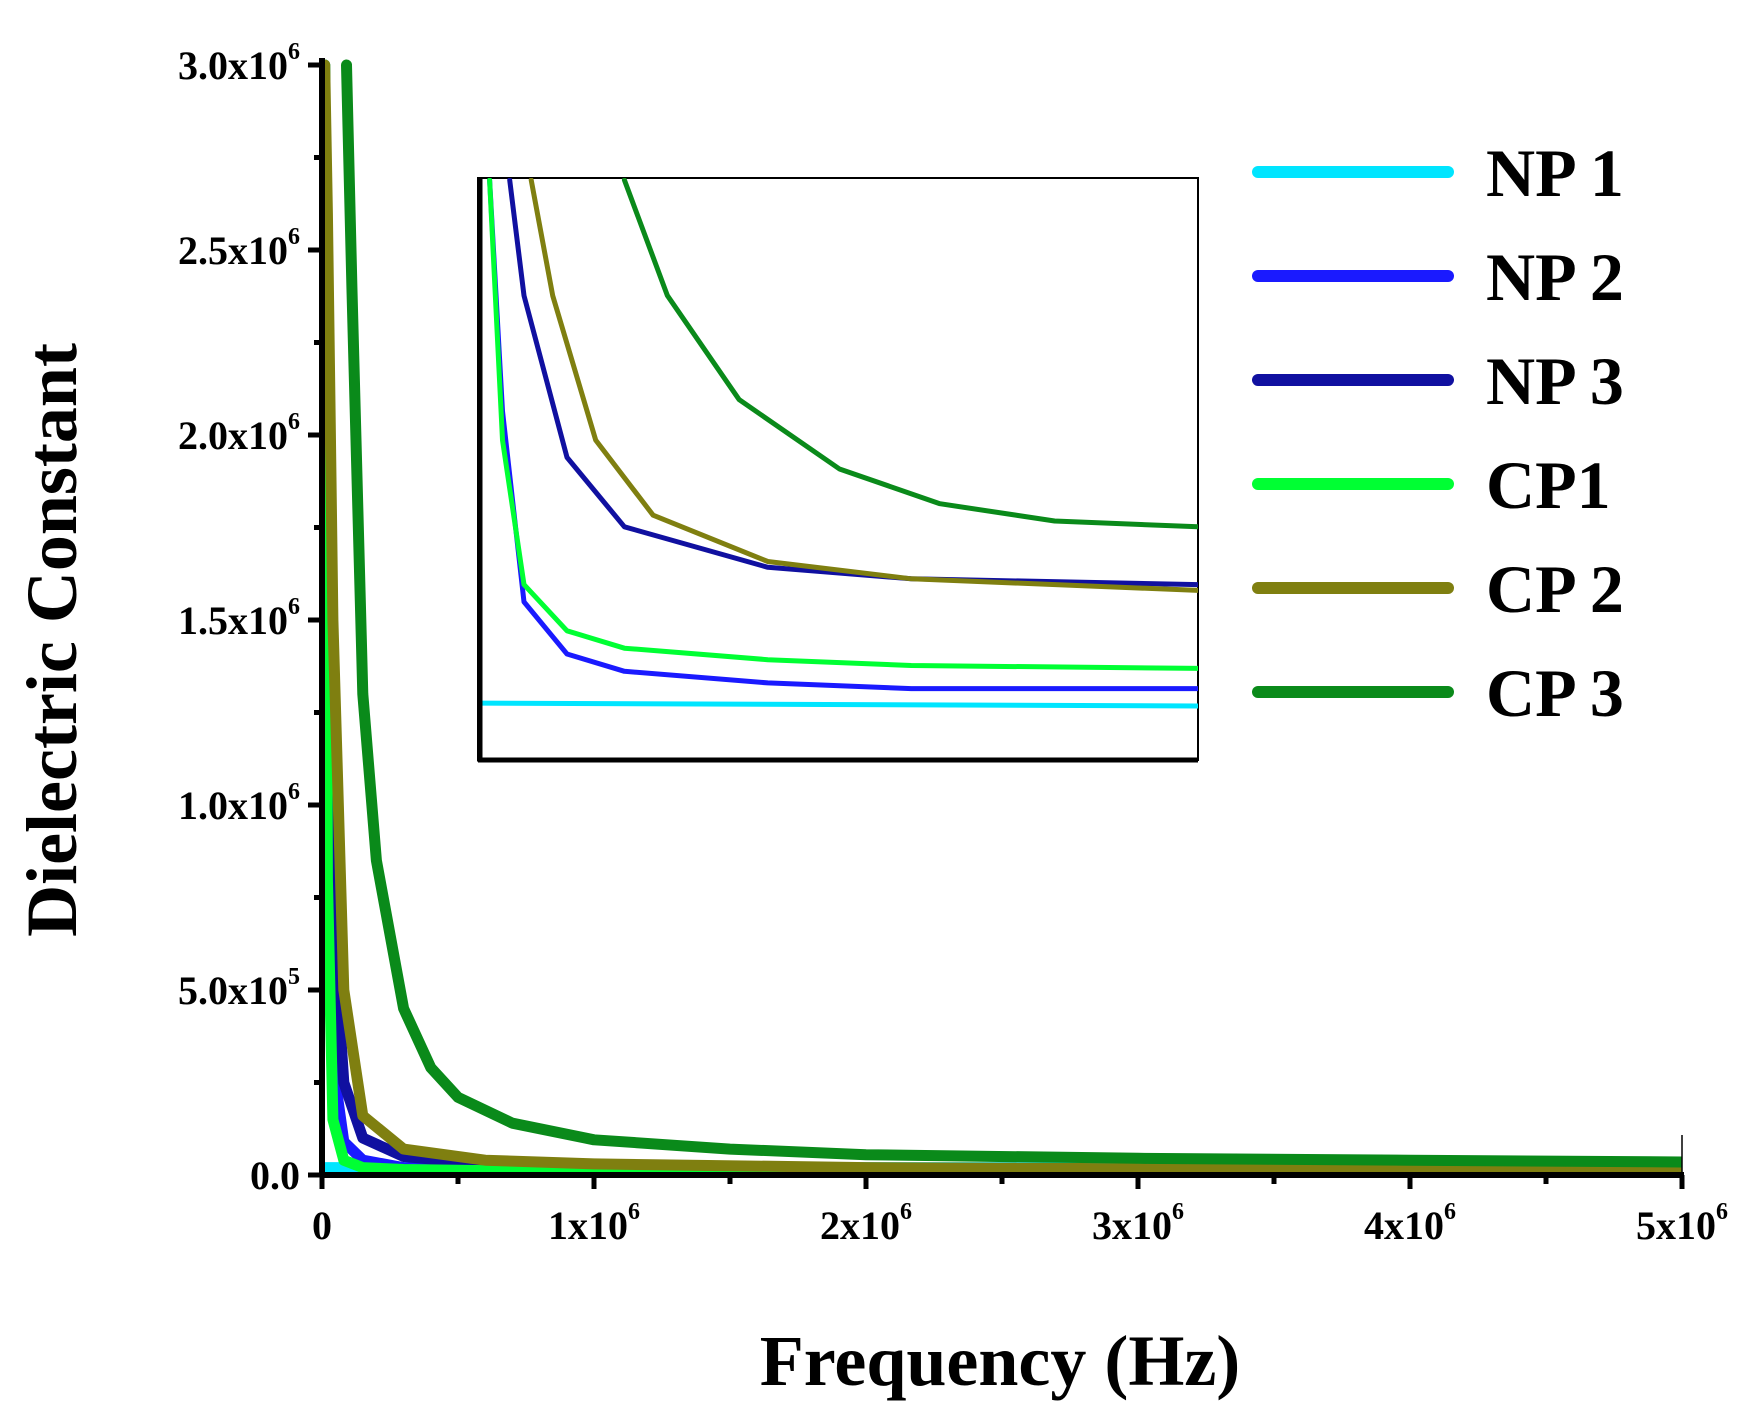  What do you see at coordinates (860, 1225) in the screenshot?
I see `x-tick-mantissa: 2x10` at bounding box center [860, 1225].